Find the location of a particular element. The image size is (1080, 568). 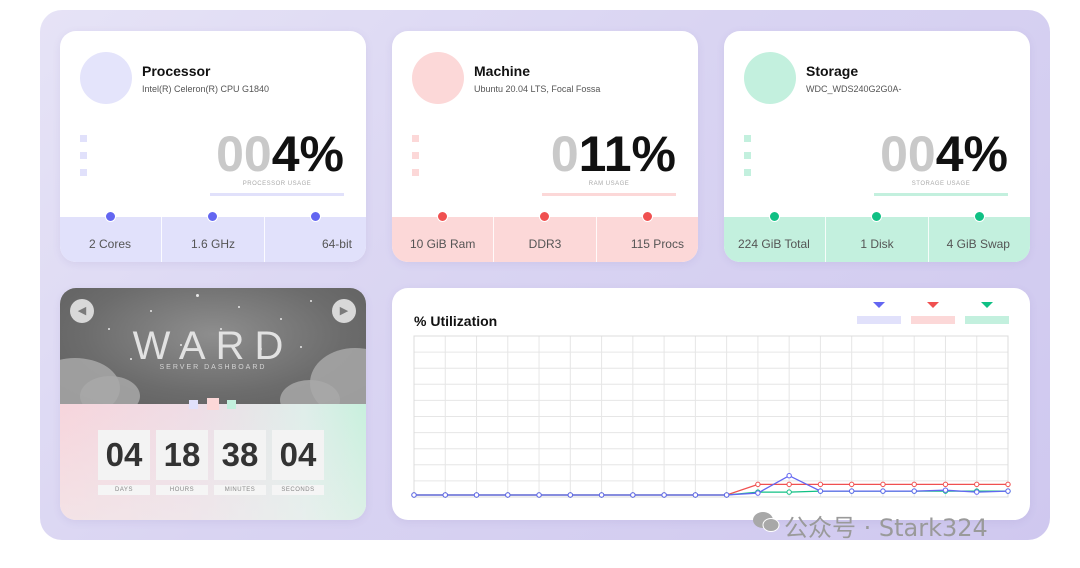

card-title: Storage is located at coordinates (832, 71).